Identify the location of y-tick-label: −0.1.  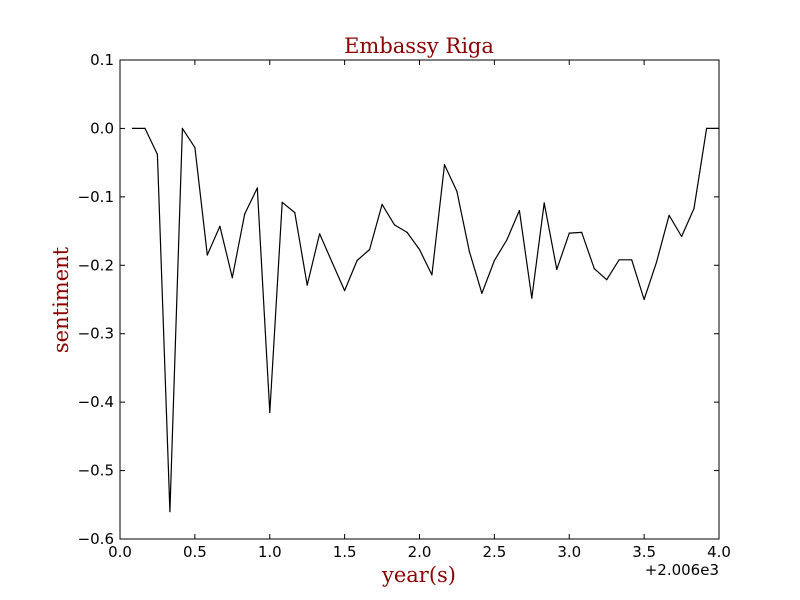
(96, 197).